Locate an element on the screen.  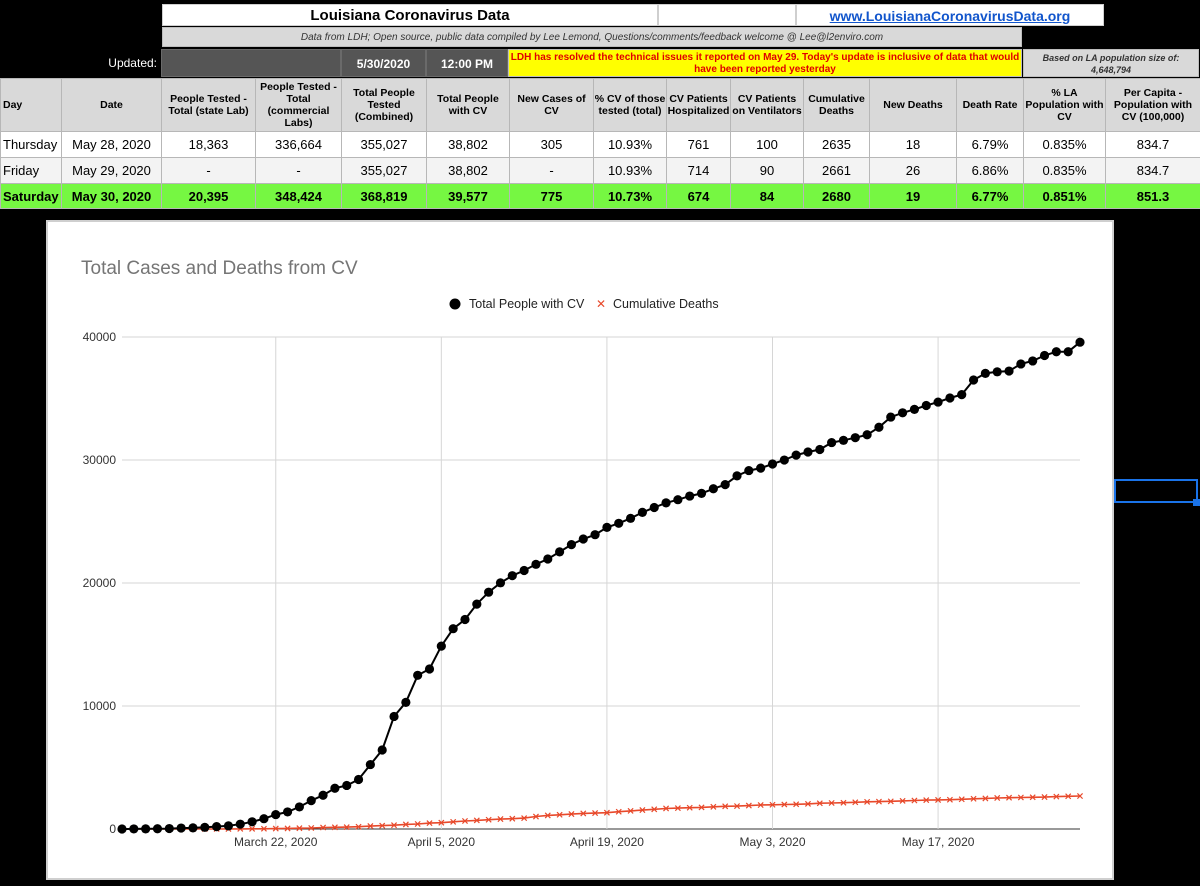
site-url-cell: www.LouisianaCoronavirusData.org is located at coordinates (950, 15).